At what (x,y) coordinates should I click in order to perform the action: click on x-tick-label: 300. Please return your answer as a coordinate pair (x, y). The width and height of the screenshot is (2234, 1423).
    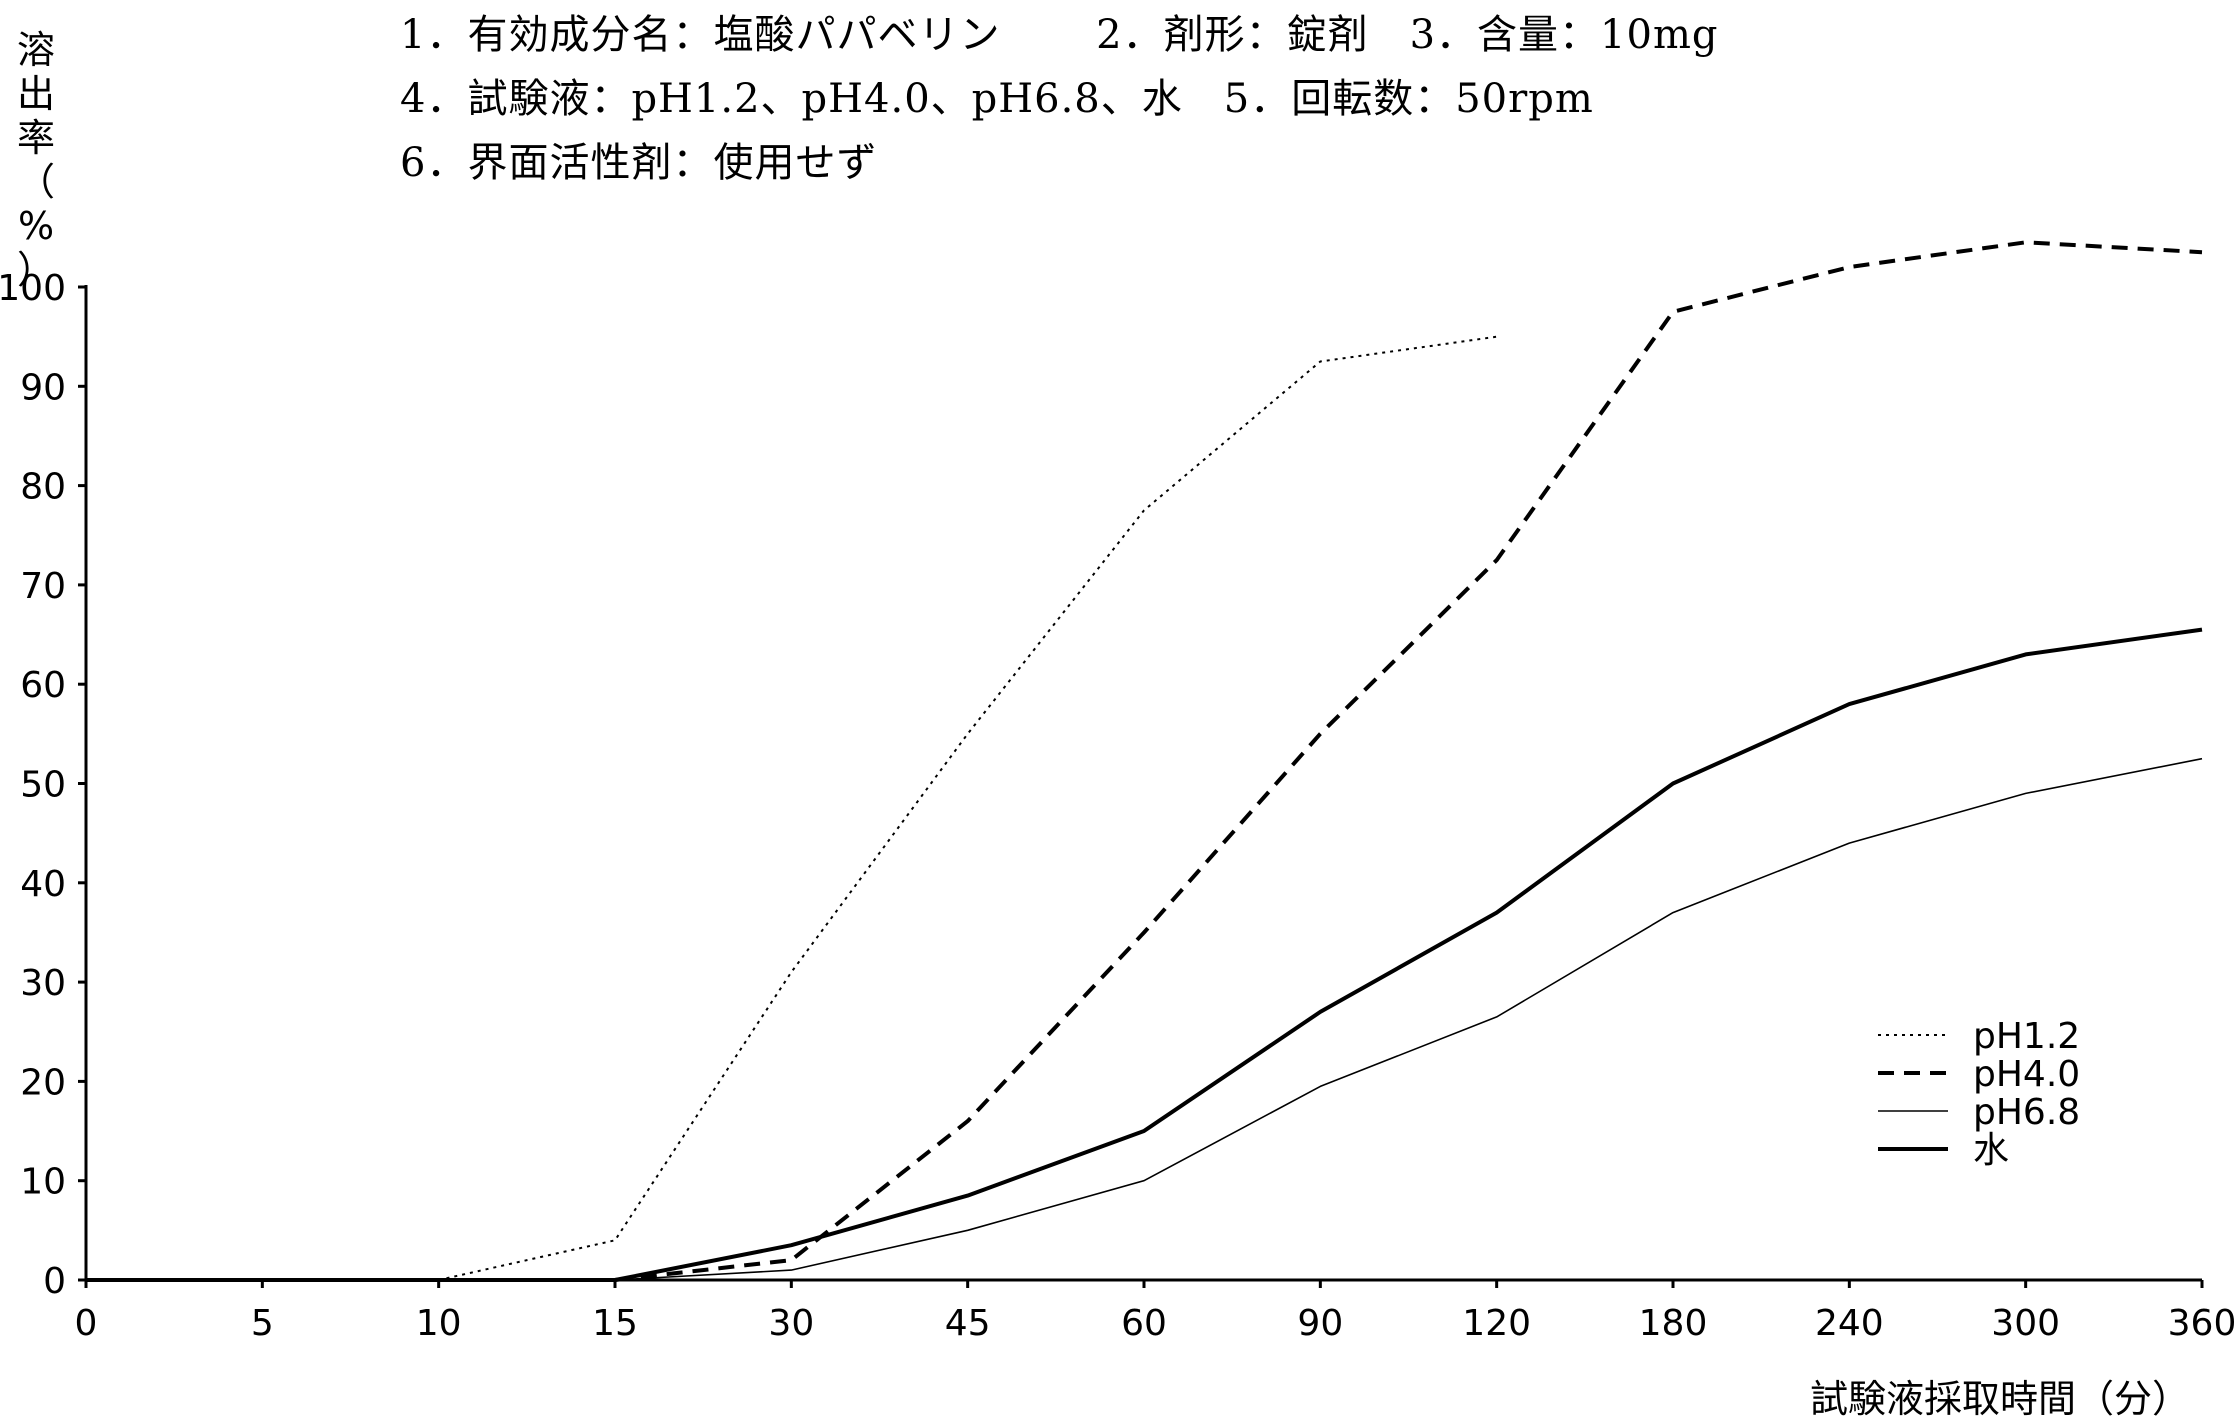
    Looking at the image, I should click on (2025, 1323).